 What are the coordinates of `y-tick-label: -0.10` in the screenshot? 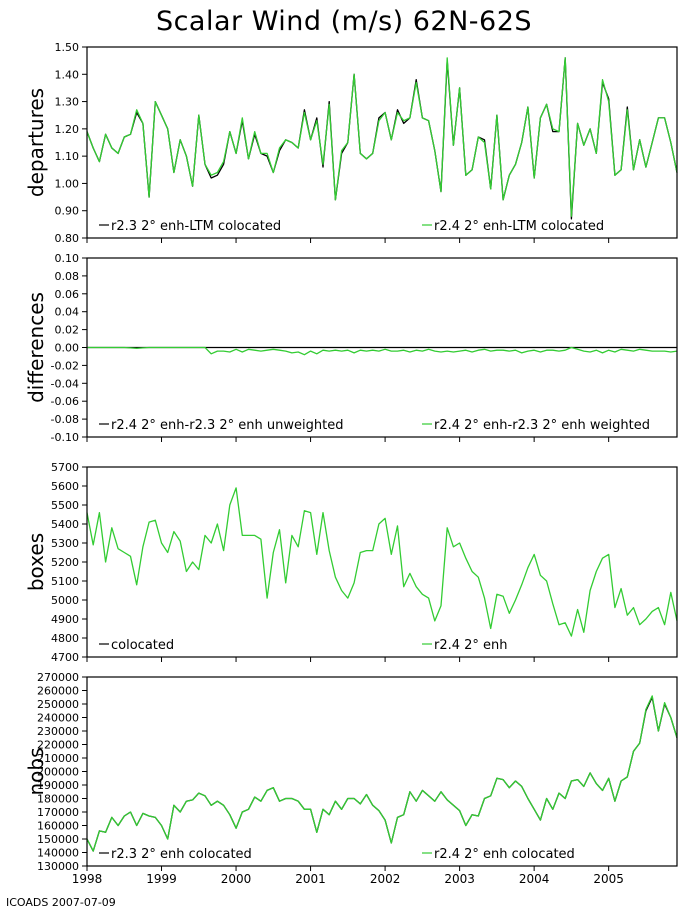 It's located at (65, 437).